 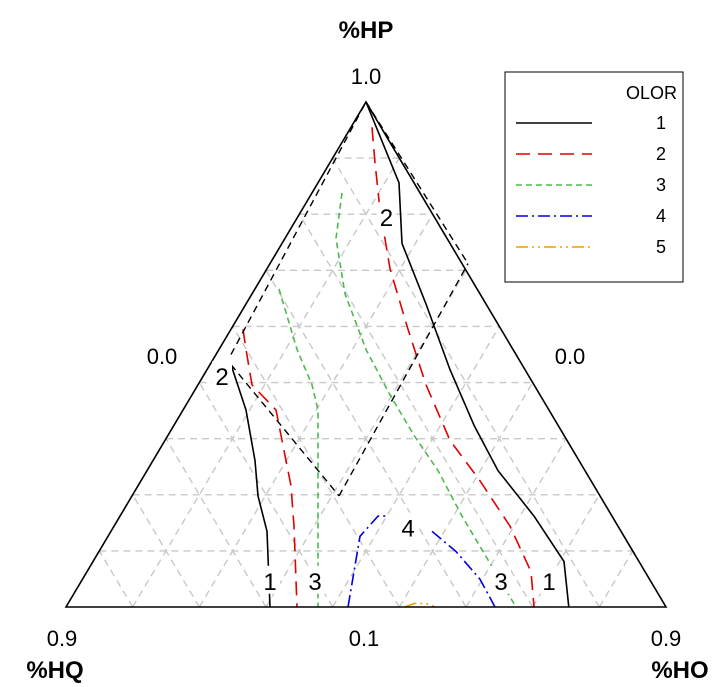 What do you see at coordinates (661, 123) in the screenshot?
I see `legend-entry-label: 1` at bounding box center [661, 123].